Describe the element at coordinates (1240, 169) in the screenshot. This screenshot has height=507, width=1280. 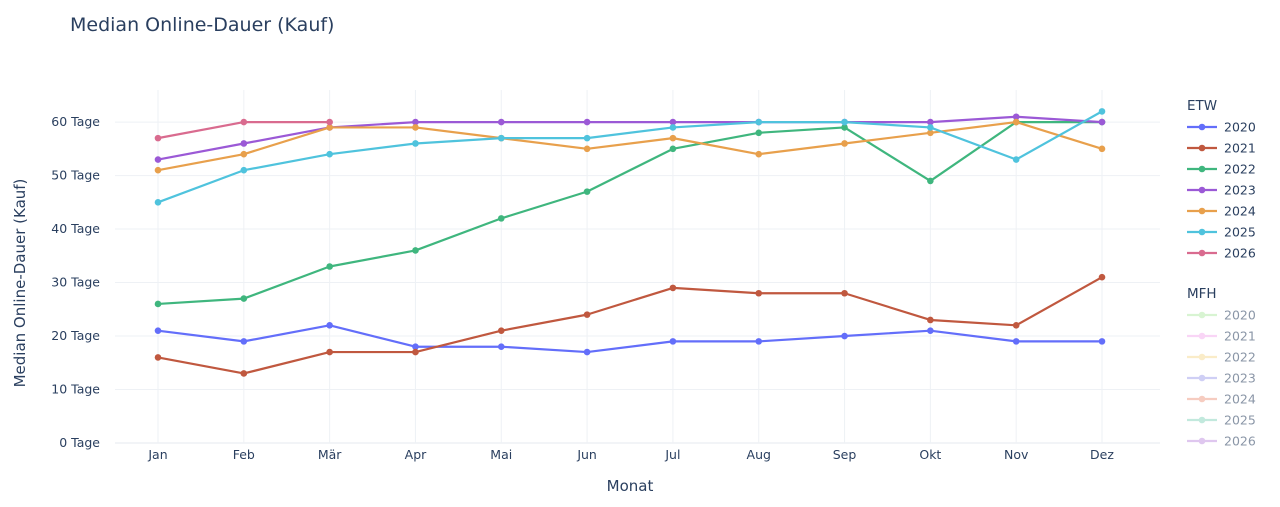
I see `legend-label: 2022` at that location.